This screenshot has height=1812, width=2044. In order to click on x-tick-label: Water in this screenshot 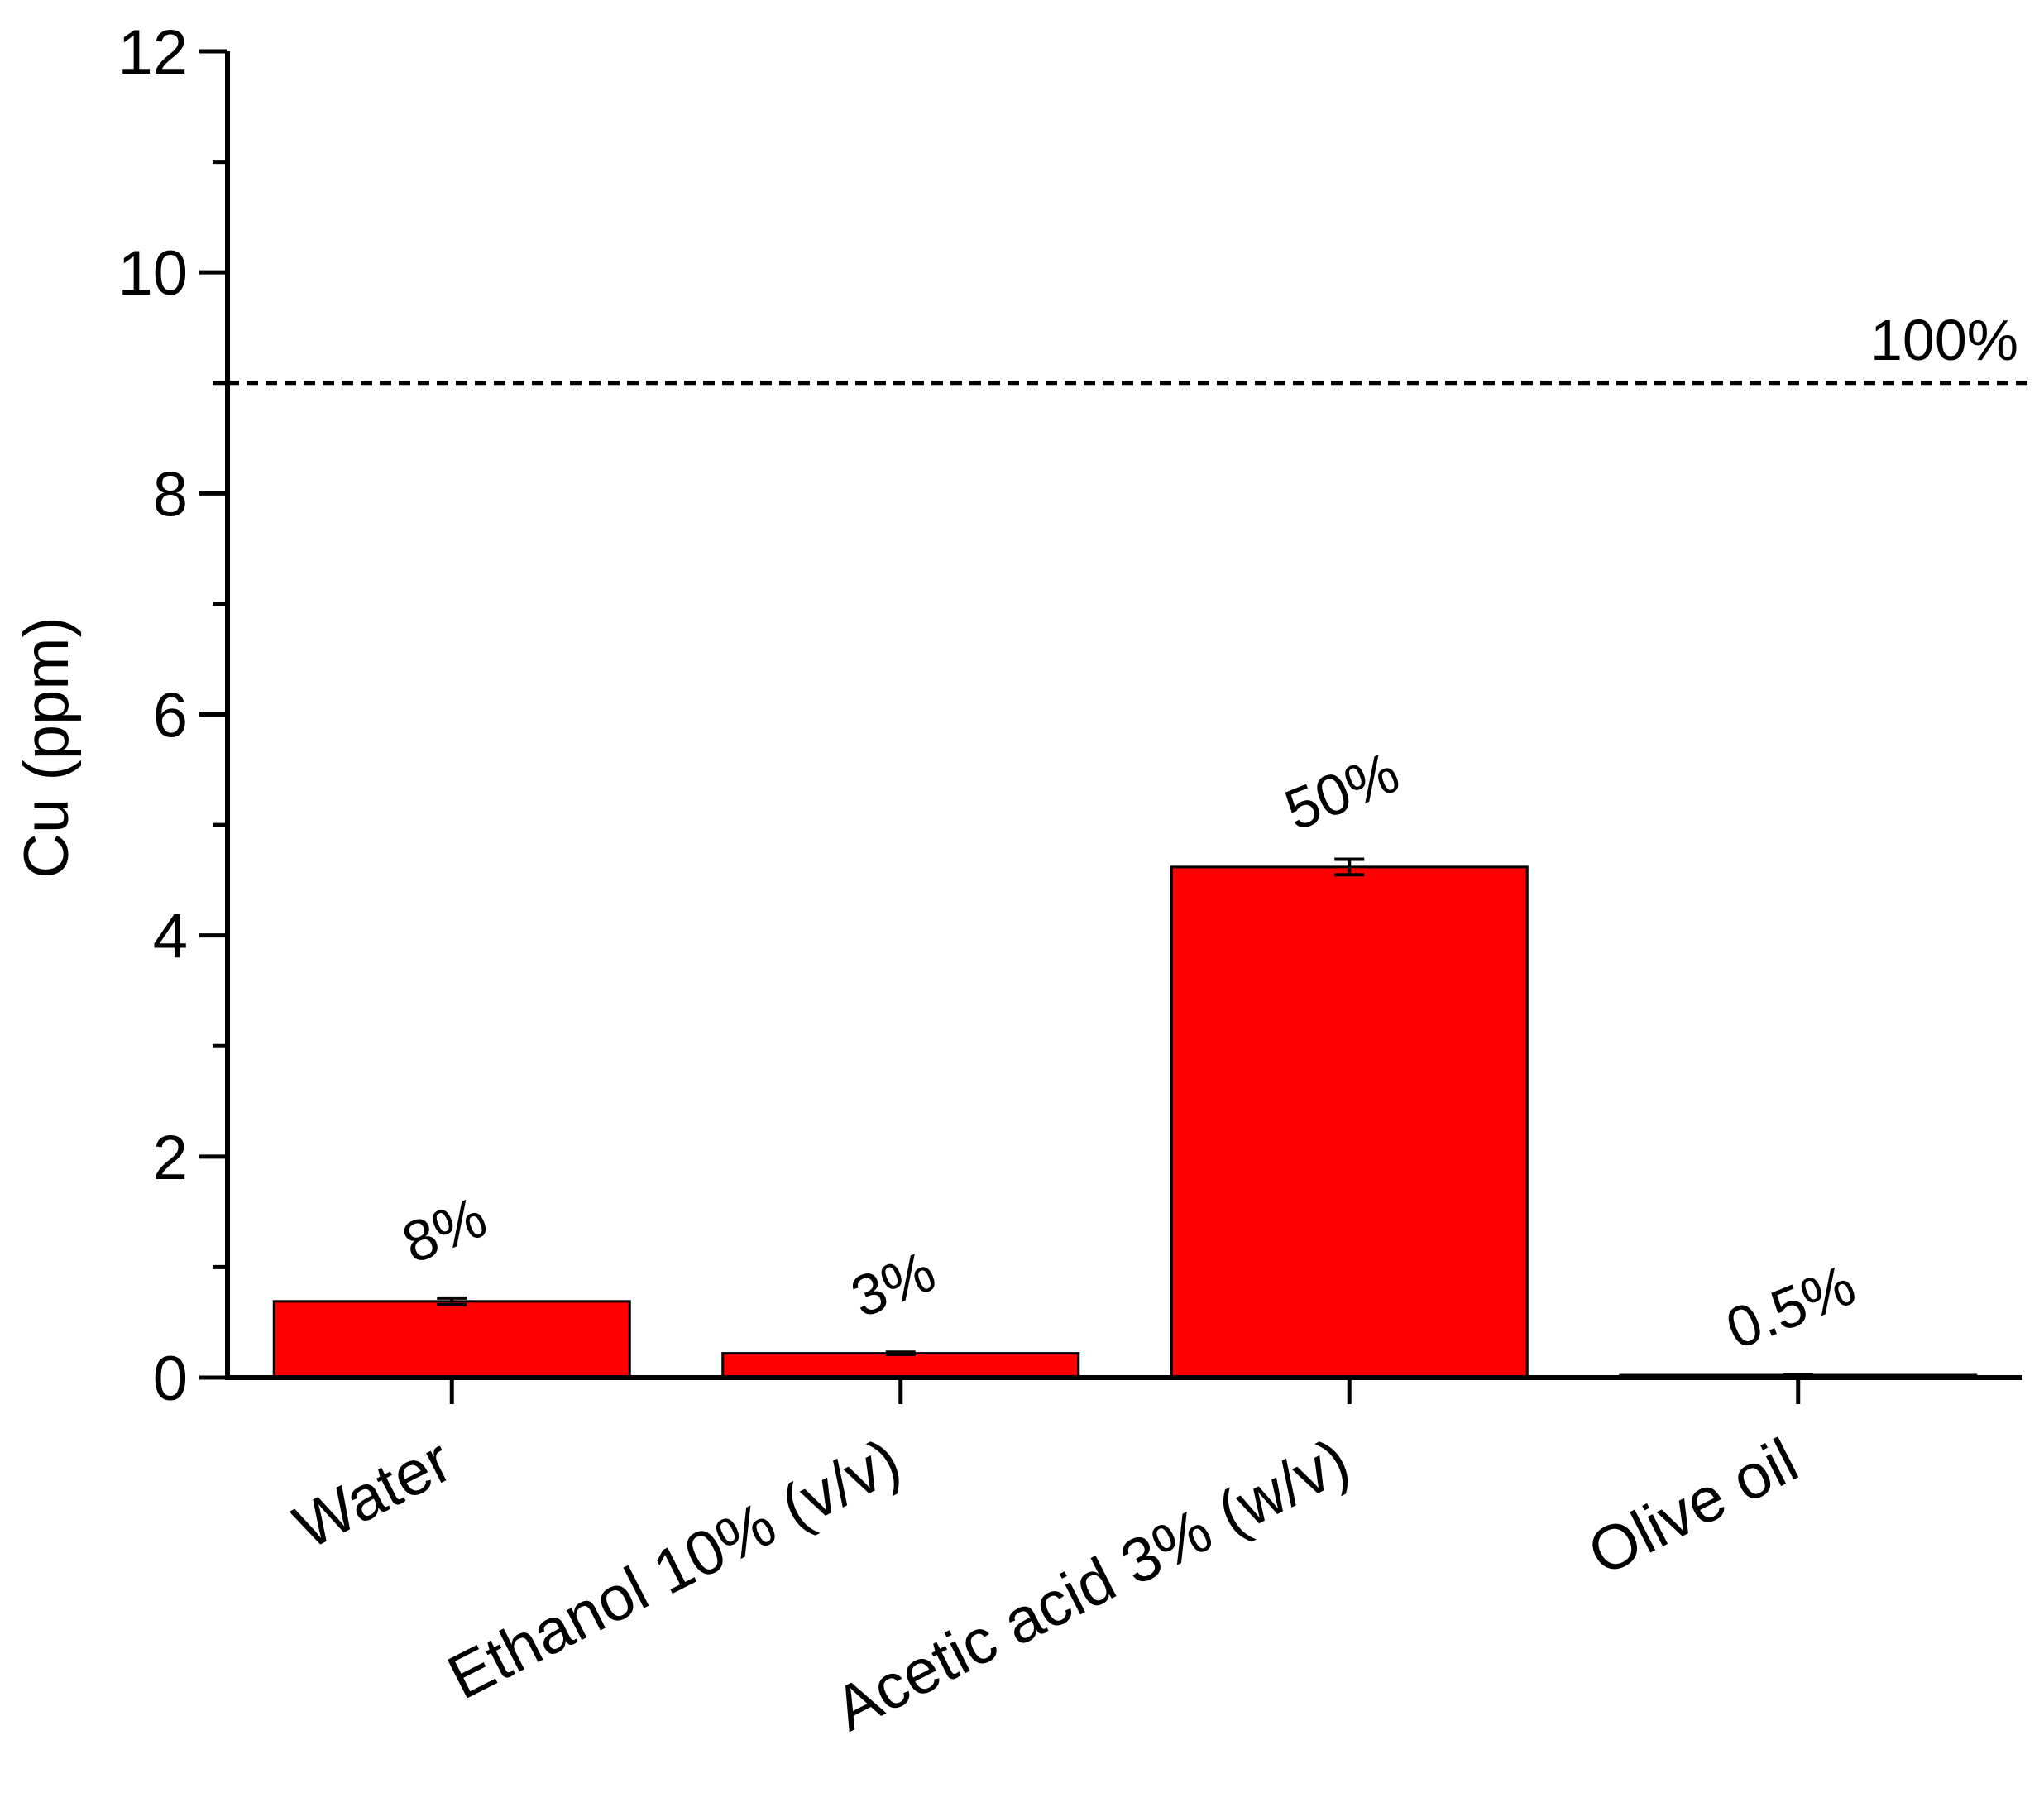, I will do `click(372, 1494)`.